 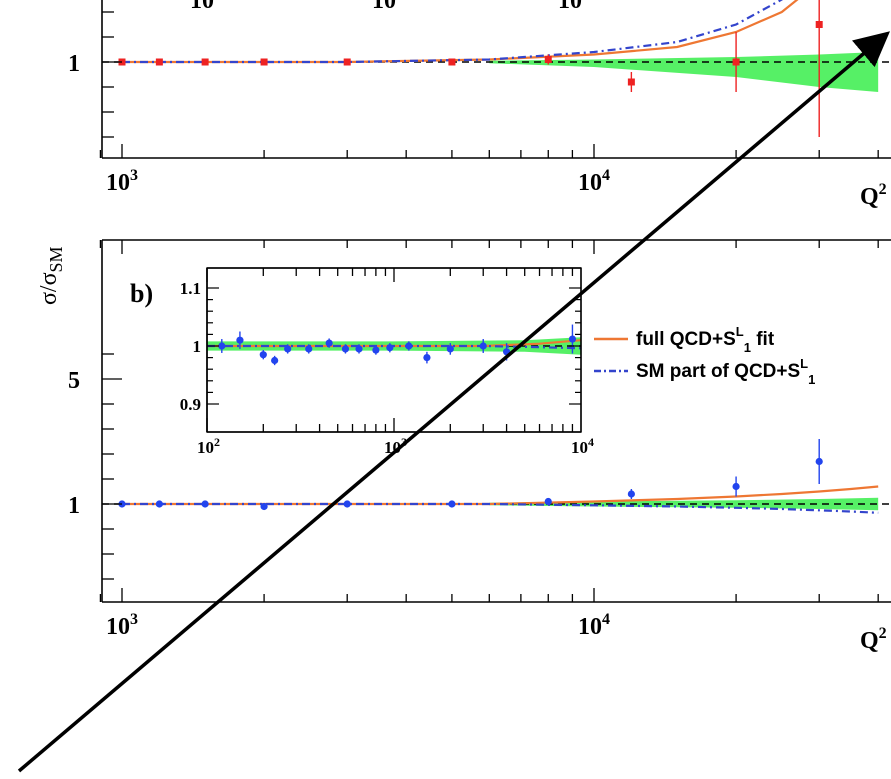 What do you see at coordinates (582, 446) in the screenshot?
I see `inset-x-tick-label: 10⁴` at bounding box center [582, 446].